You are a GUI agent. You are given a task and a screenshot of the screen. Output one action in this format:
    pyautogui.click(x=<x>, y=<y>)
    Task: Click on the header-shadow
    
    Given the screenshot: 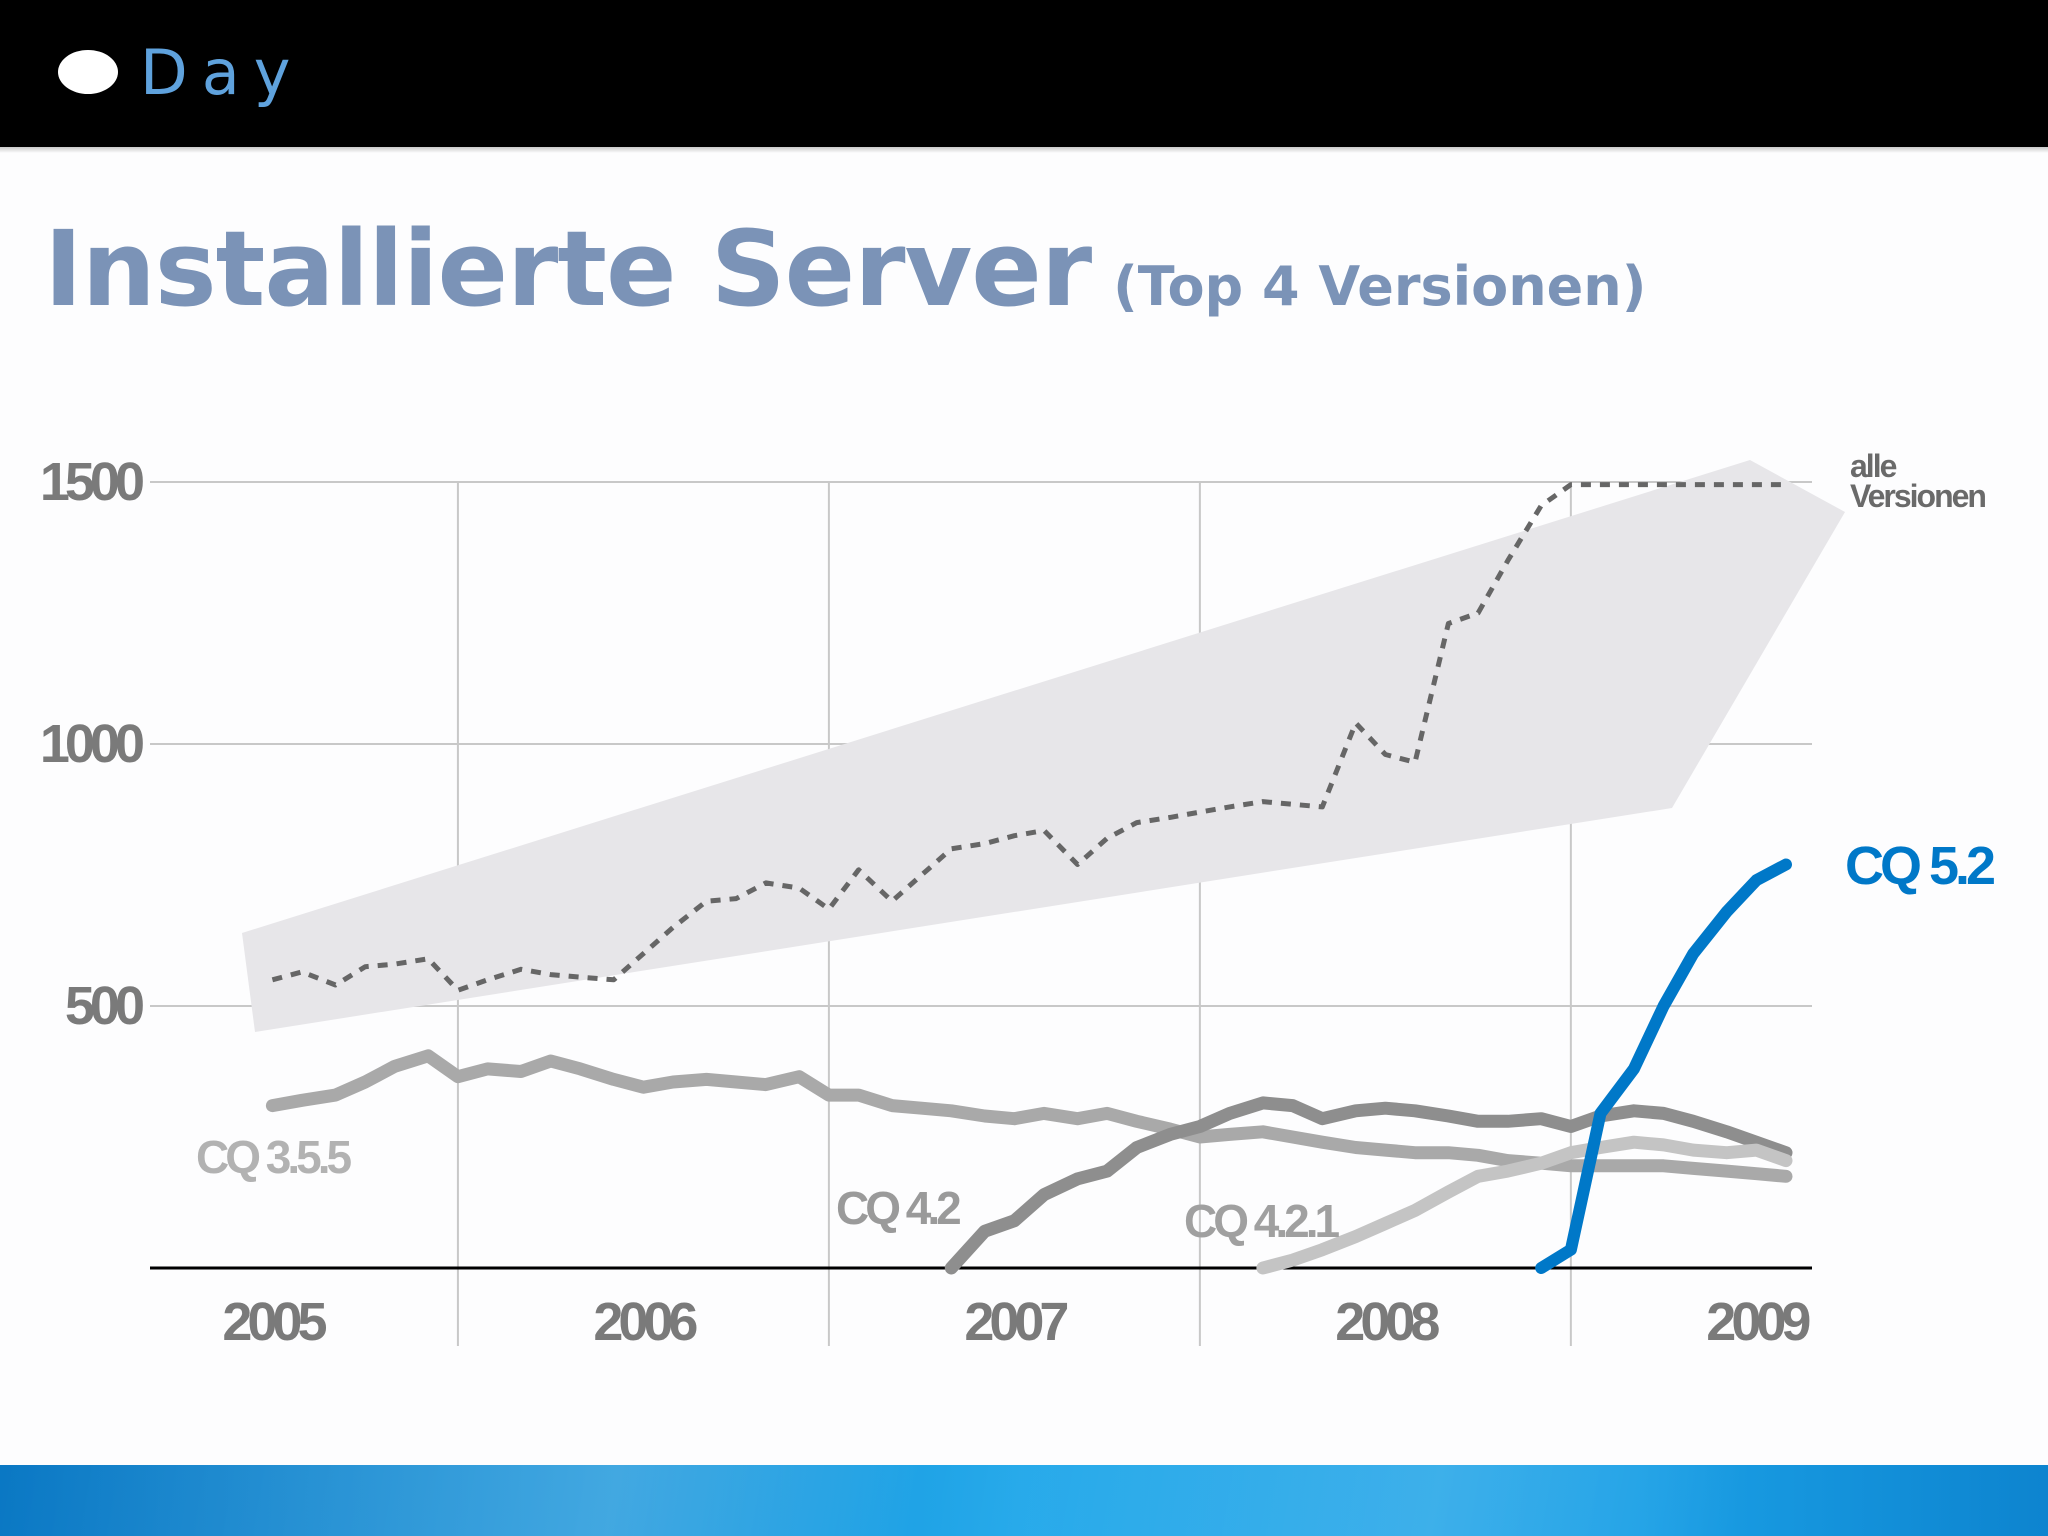 What is the action you would take?
    pyautogui.click(x=1024, y=150)
    